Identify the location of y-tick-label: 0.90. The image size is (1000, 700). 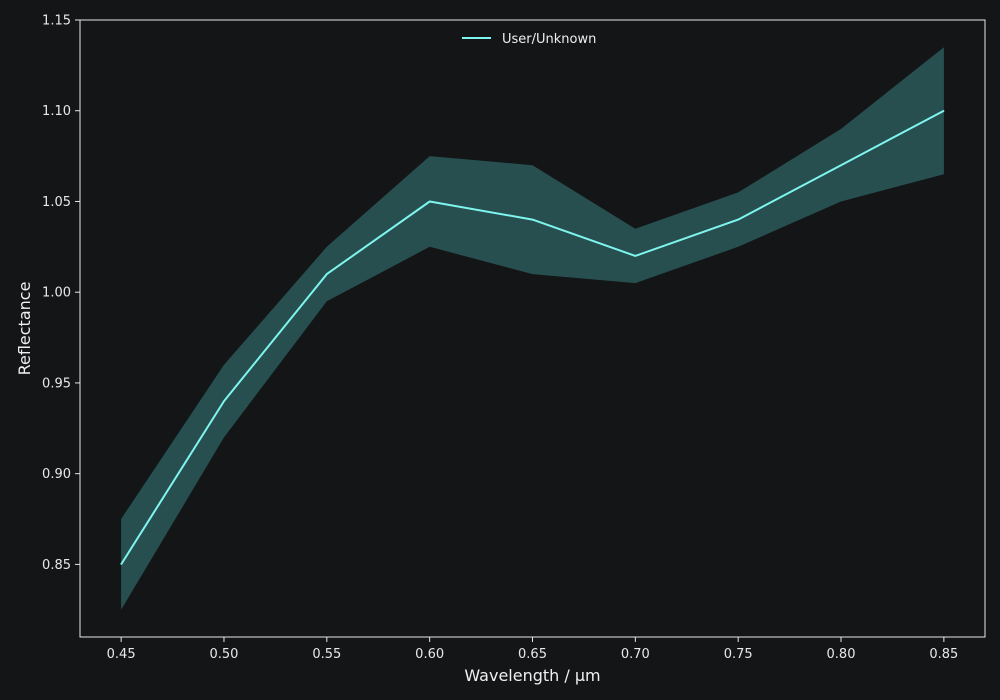
(56, 474).